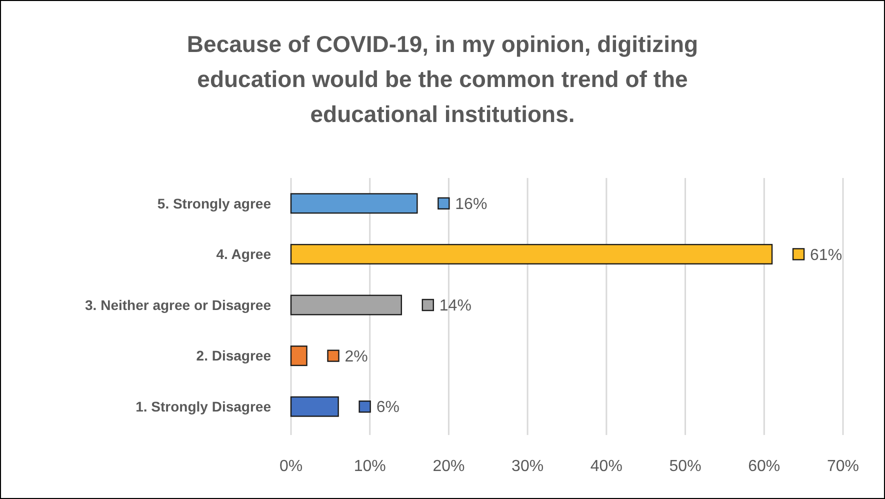 Image resolution: width=885 pixels, height=499 pixels. What do you see at coordinates (471, 204) in the screenshot?
I see `data-label: 16%` at bounding box center [471, 204].